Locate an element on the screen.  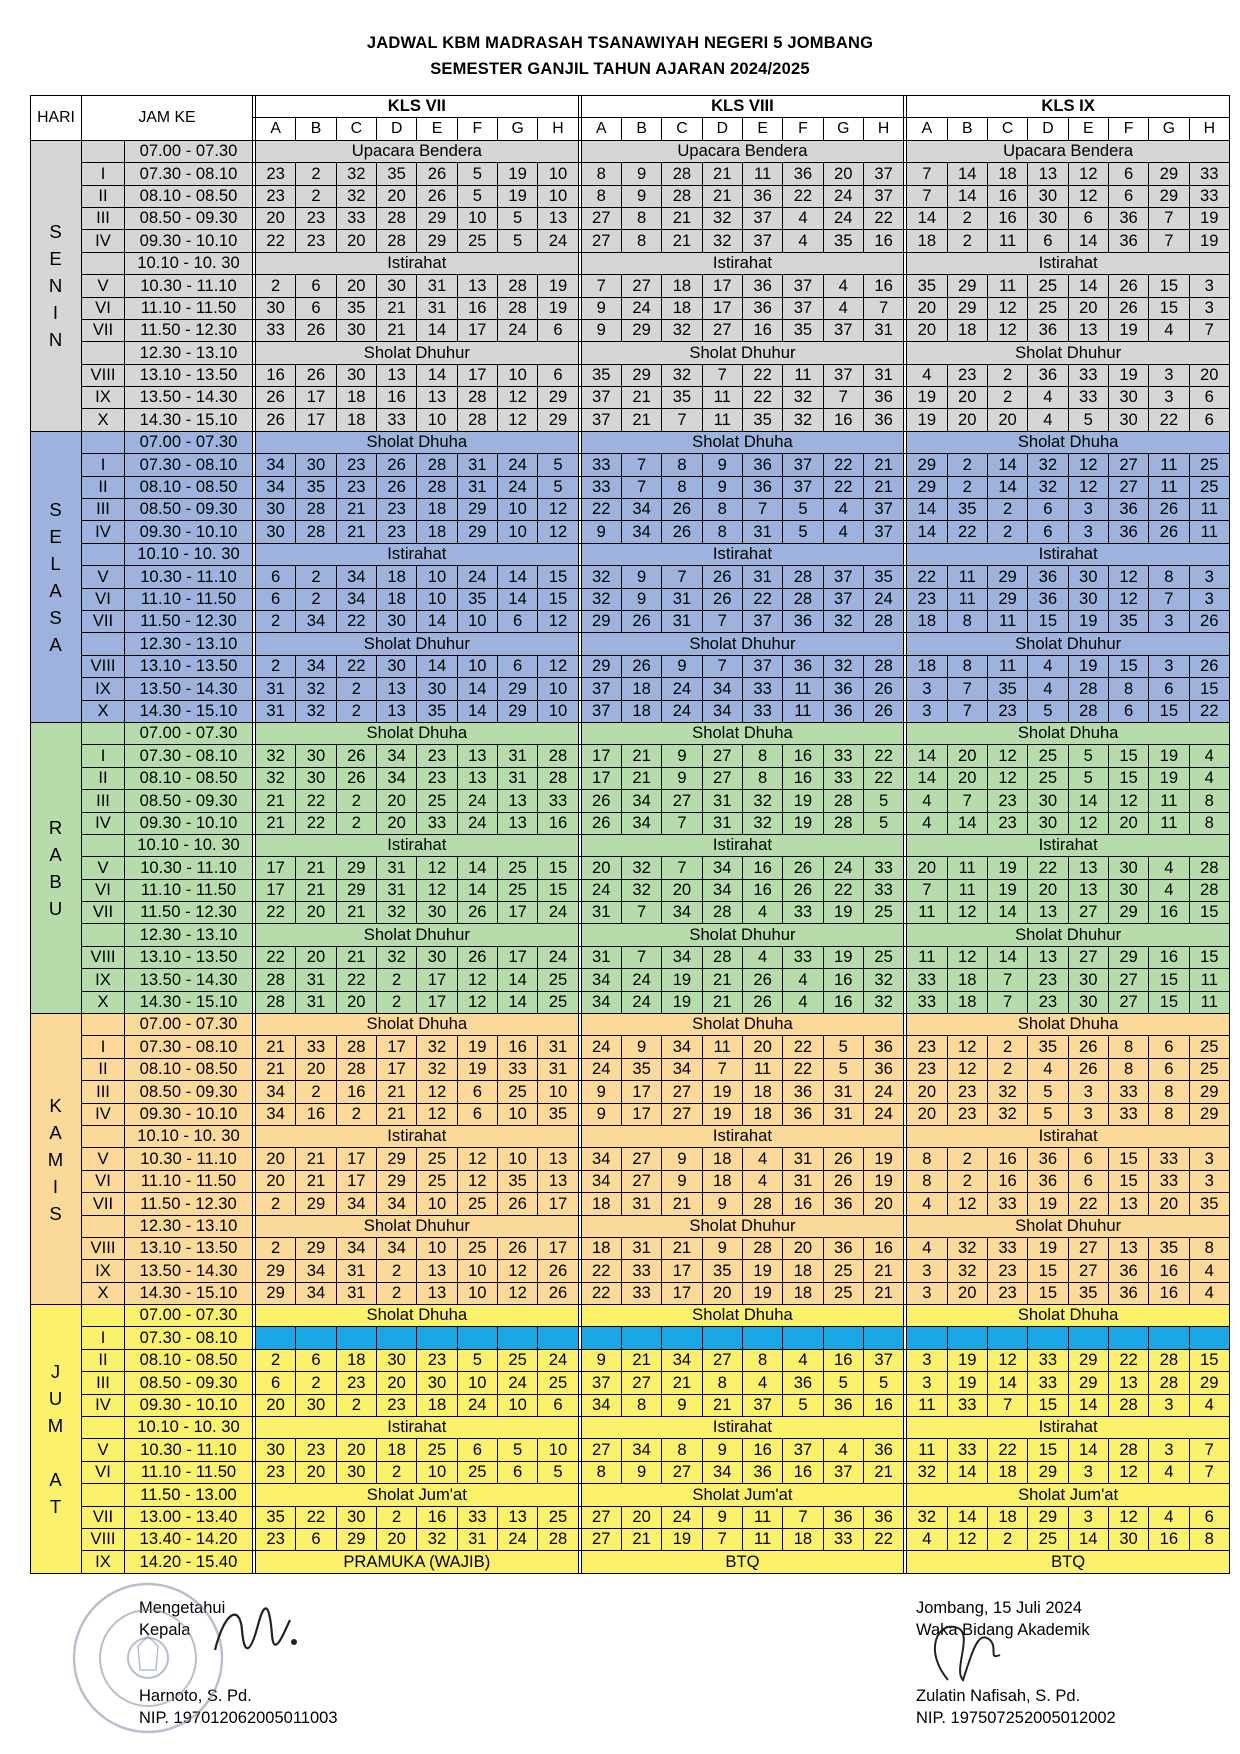
teacher-code-cell: 12 is located at coordinates (1128, 577).